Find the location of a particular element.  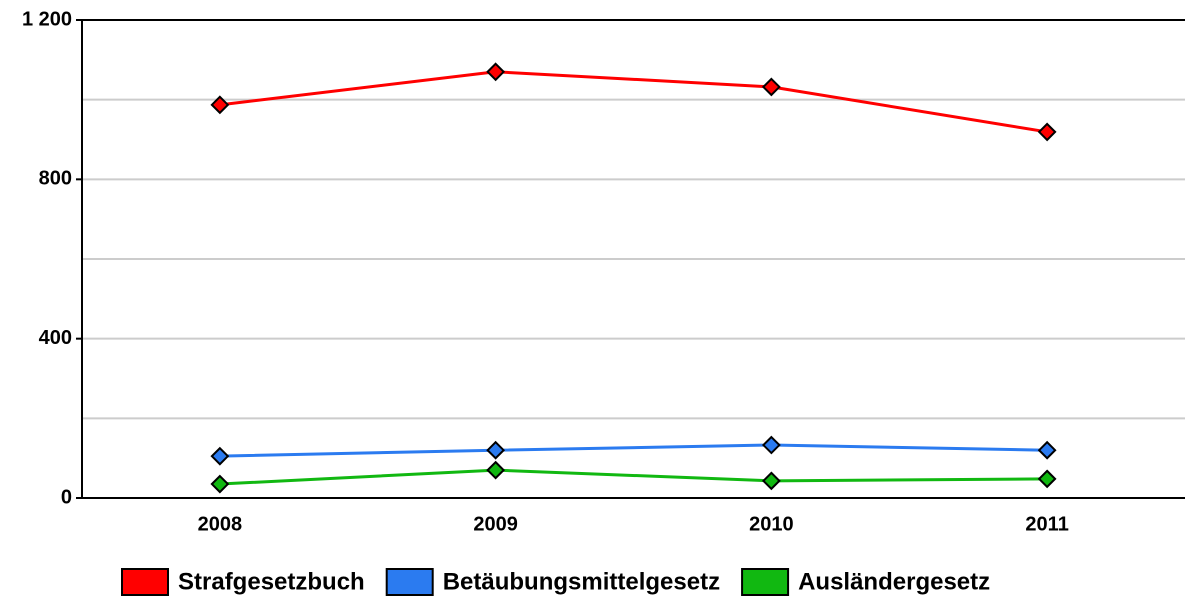

legend-label: Strafgesetzbuch is located at coordinates (271, 581).